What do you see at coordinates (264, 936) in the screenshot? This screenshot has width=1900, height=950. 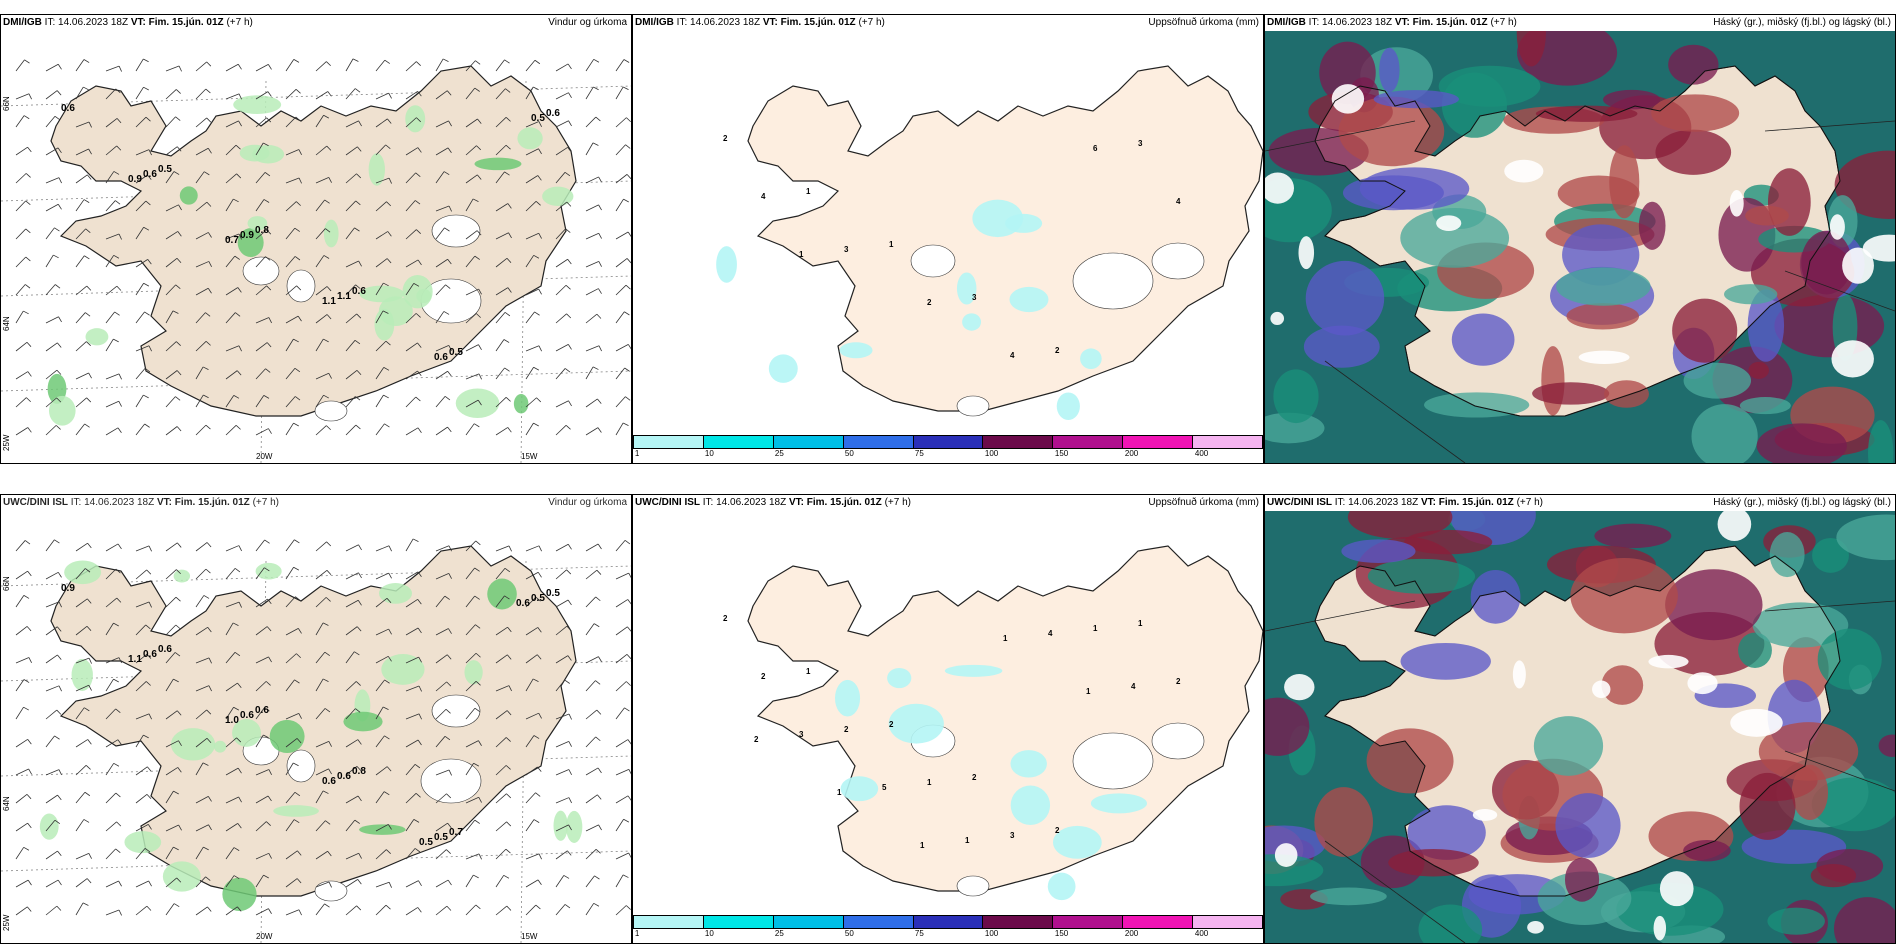 I see `lon-label: 20W` at bounding box center [264, 936].